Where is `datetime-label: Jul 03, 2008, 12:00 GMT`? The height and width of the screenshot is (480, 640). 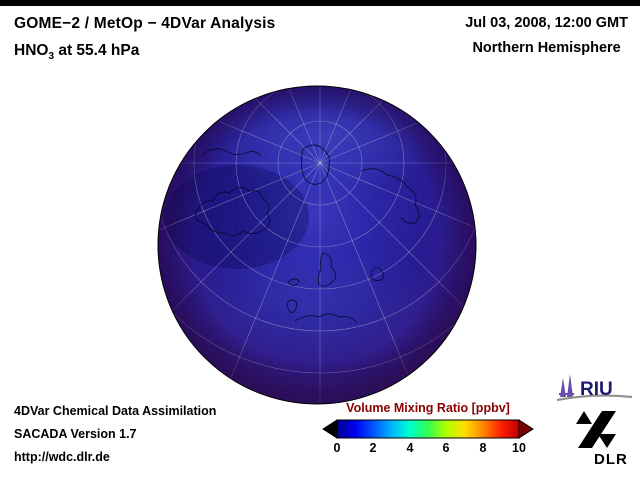 datetime-label: Jul 03, 2008, 12:00 GMT is located at coordinates (546, 23).